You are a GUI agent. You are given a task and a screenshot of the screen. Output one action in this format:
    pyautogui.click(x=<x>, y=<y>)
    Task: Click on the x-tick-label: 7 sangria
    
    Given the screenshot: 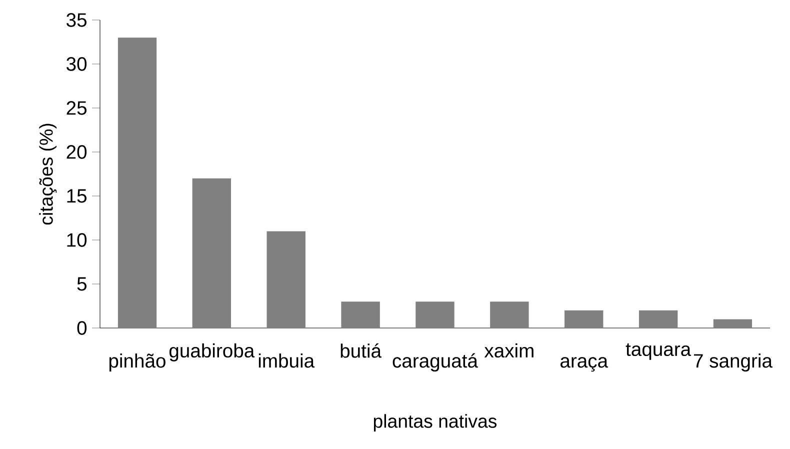 What is the action you would take?
    pyautogui.click(x=733, y=363)
    